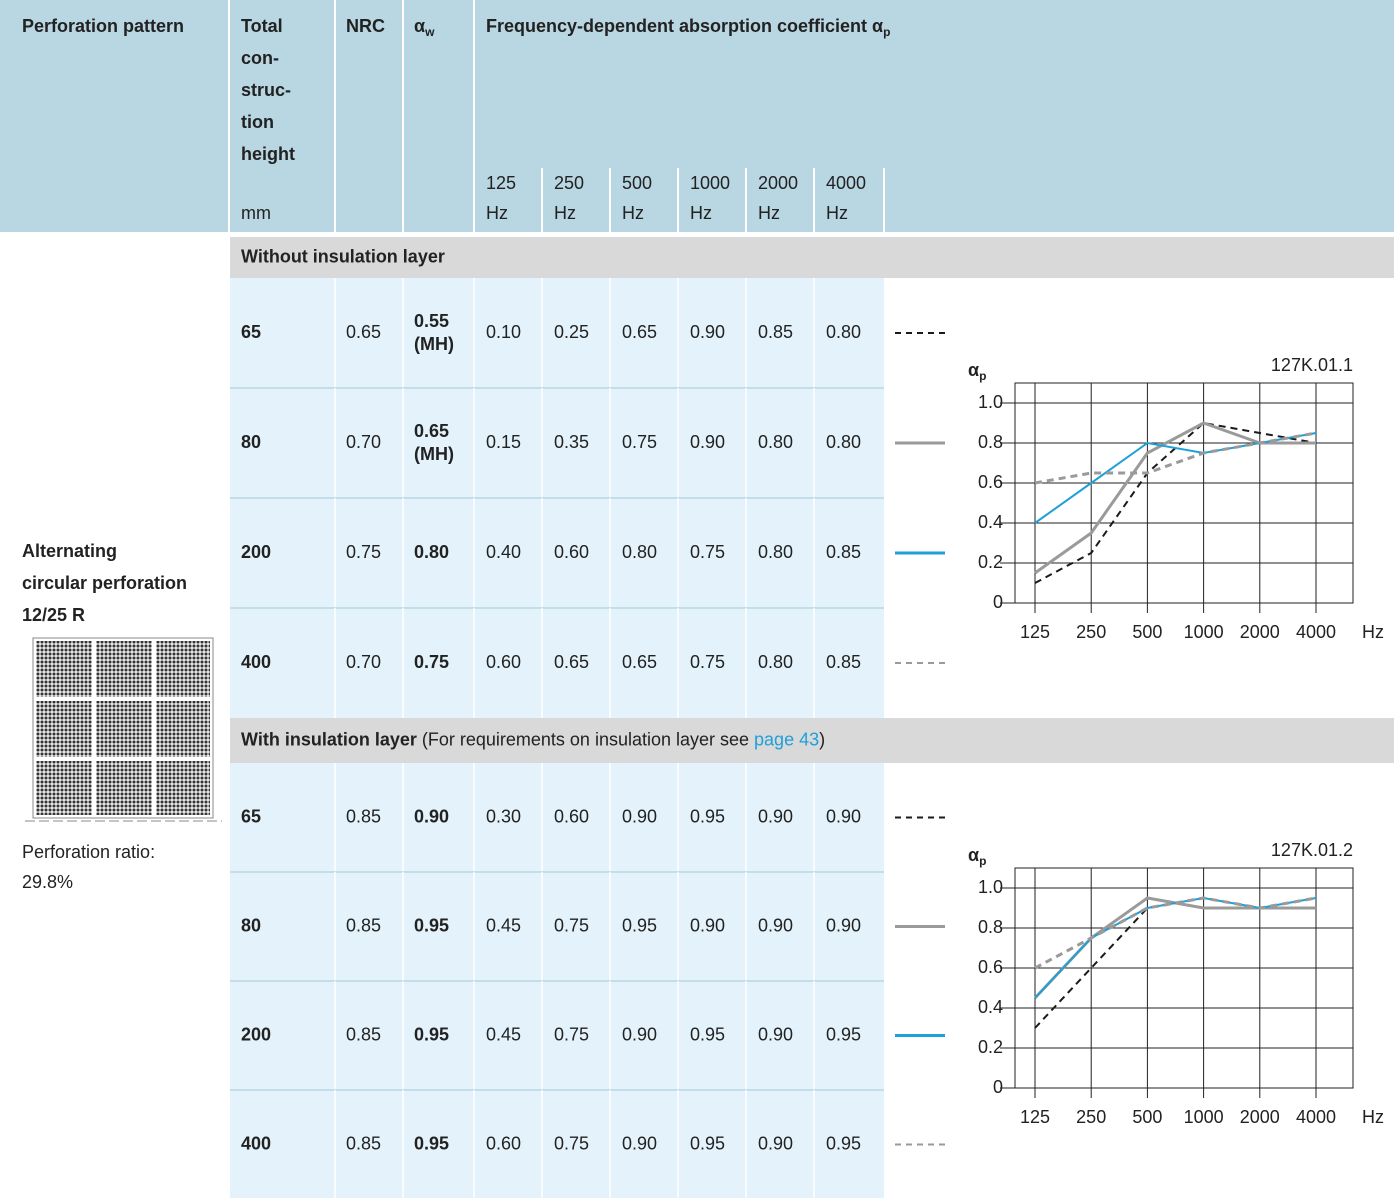  Describe the element at coordinates (343, 256) in the screenshot. I see `section-title: Without insulation layer` at that location.